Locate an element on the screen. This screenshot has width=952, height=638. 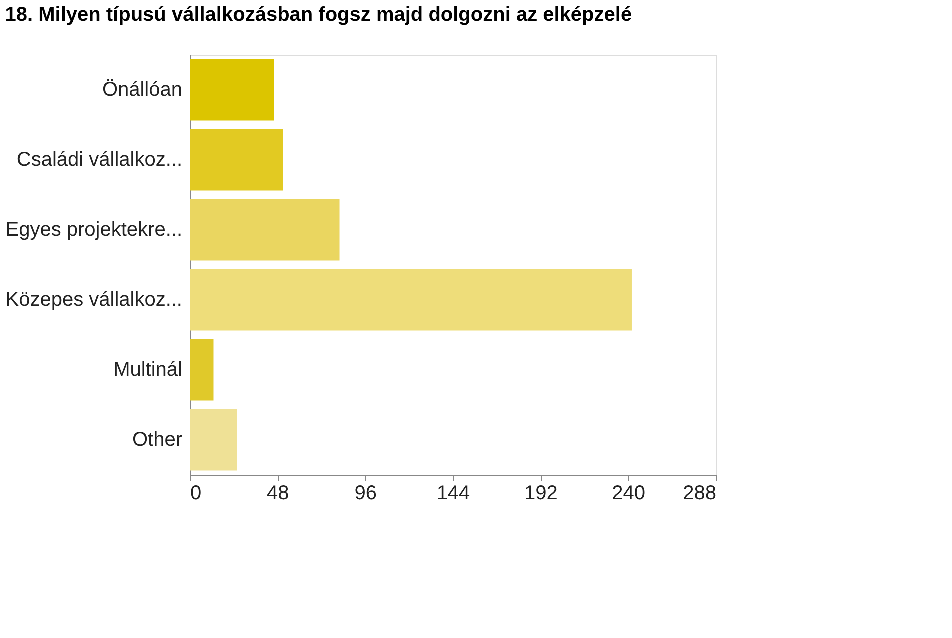
x-tick-label: 192 is located at coordinates (541, 493).